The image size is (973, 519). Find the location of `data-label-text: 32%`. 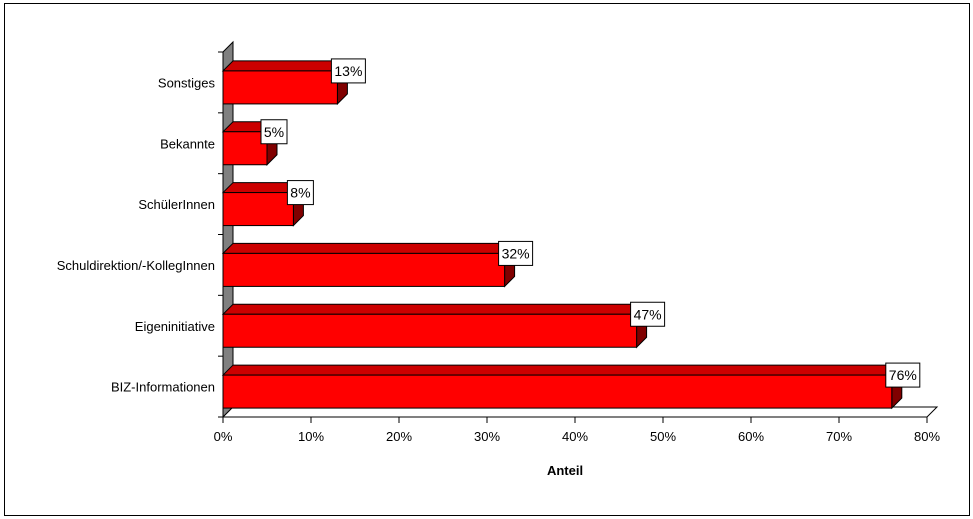

data-label-text: 32% is located at coordinates (516, 253).